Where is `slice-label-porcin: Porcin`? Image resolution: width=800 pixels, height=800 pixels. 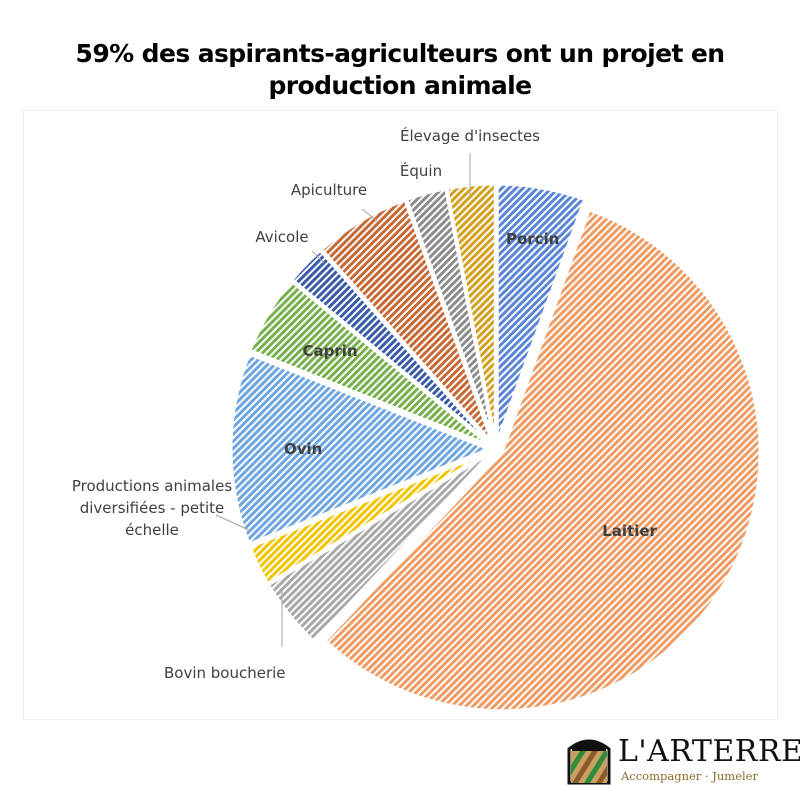
slice-label-porcin: Porcin is located at coordinates (532, 239).